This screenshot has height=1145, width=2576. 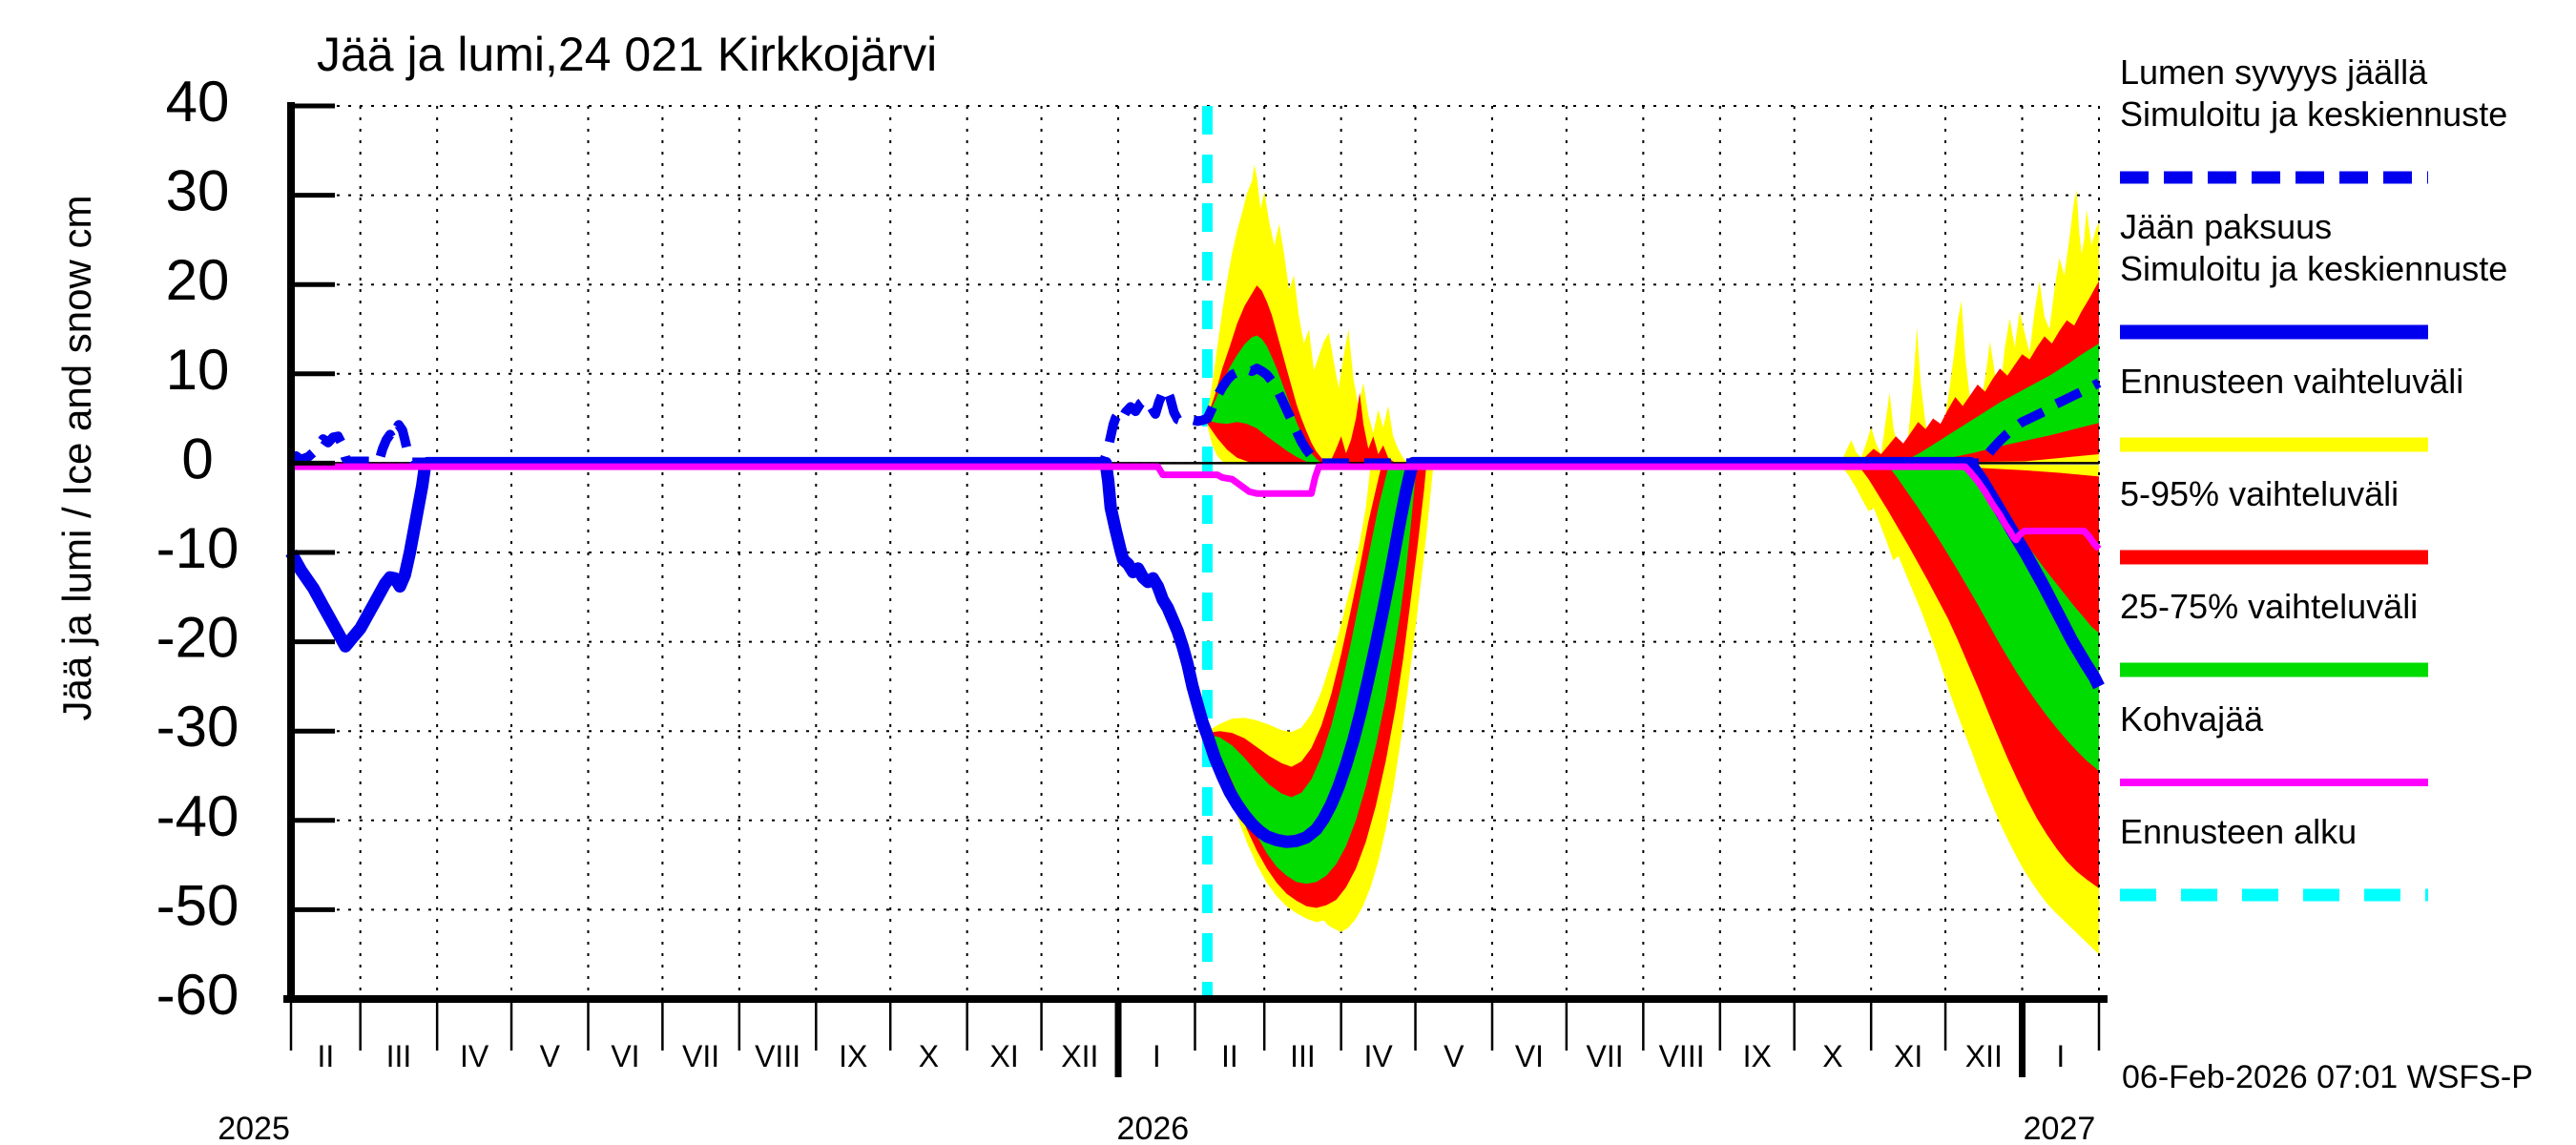 I want to click on y-tick-label: 20, so click(x=198, y=280).